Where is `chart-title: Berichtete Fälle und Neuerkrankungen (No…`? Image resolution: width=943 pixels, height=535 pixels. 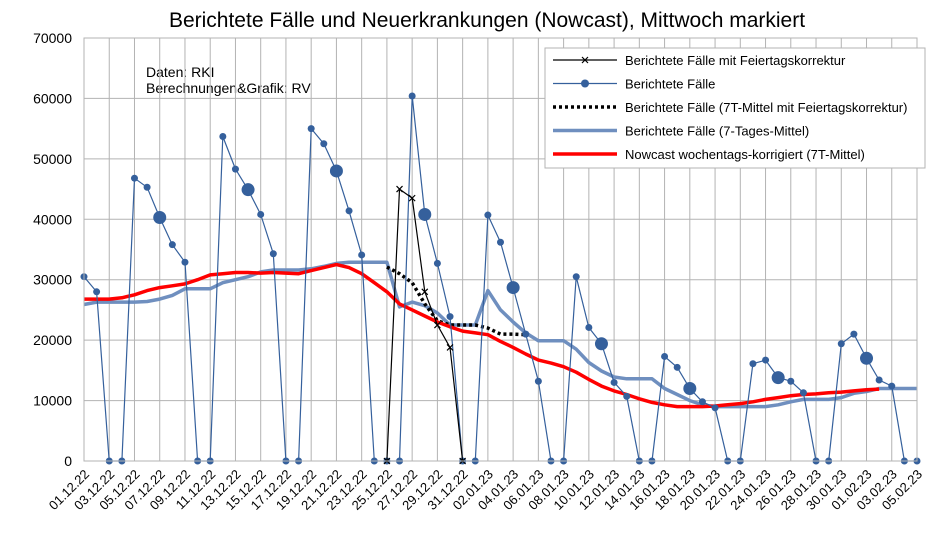
chart-title: Berichtete Fälle und Neuerkrankungen (No… is located at coordinates (487, 20).